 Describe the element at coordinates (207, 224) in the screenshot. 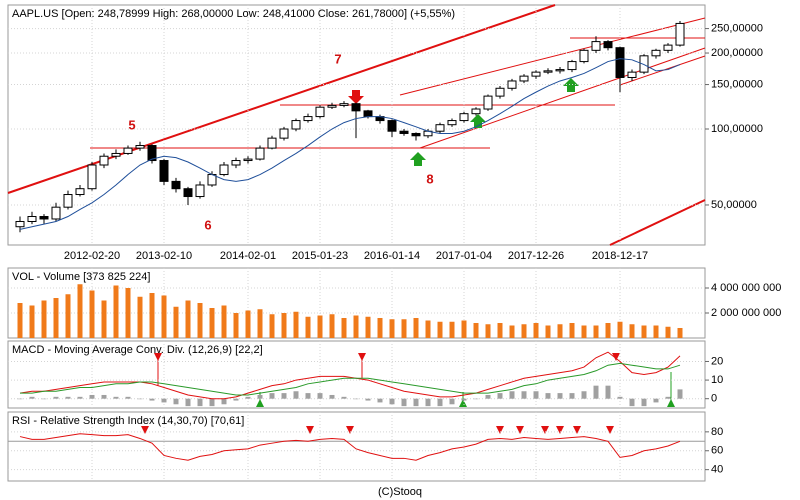

I see `annotation: 6` at that location.